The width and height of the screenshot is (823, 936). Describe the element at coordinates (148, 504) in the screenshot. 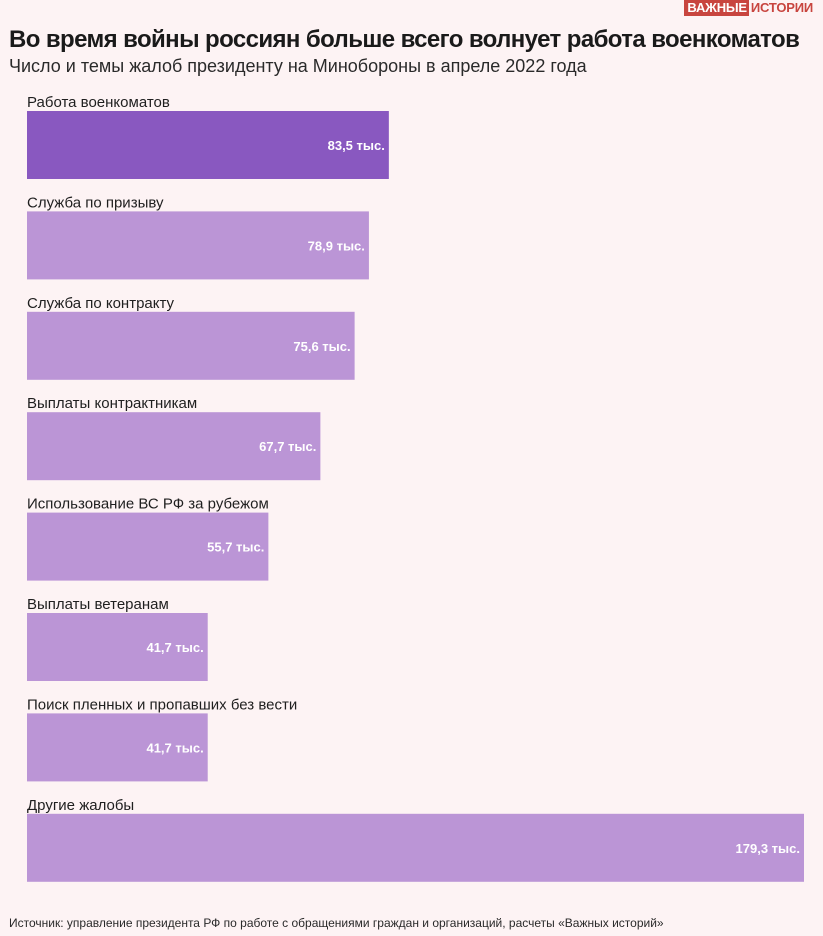

I see `category-label: Использование ВС РФ за рубежом` at that location.